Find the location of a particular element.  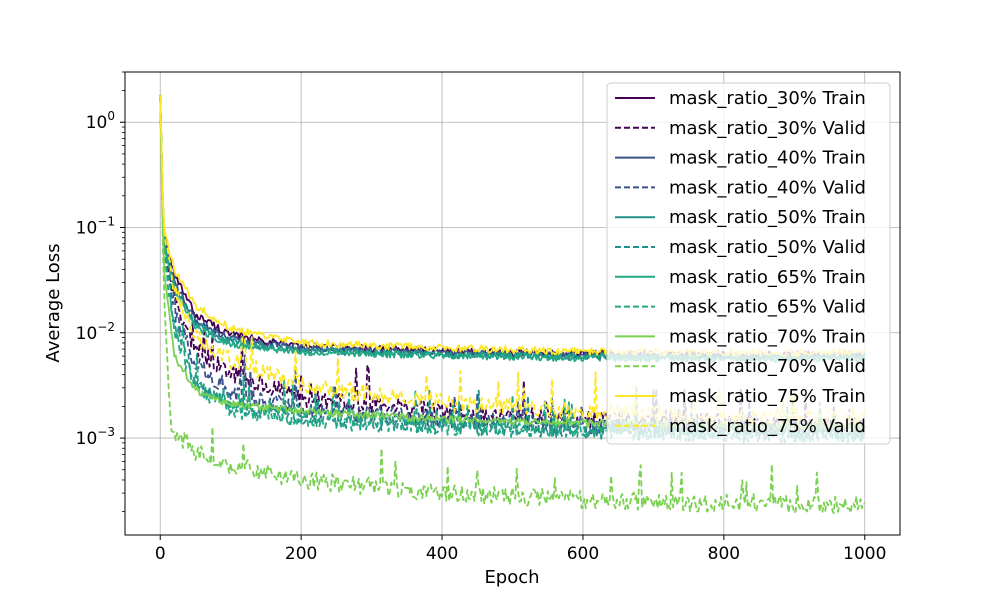

legend-label: mask_ratio_75% Valid is located at coordinates (767, 426).